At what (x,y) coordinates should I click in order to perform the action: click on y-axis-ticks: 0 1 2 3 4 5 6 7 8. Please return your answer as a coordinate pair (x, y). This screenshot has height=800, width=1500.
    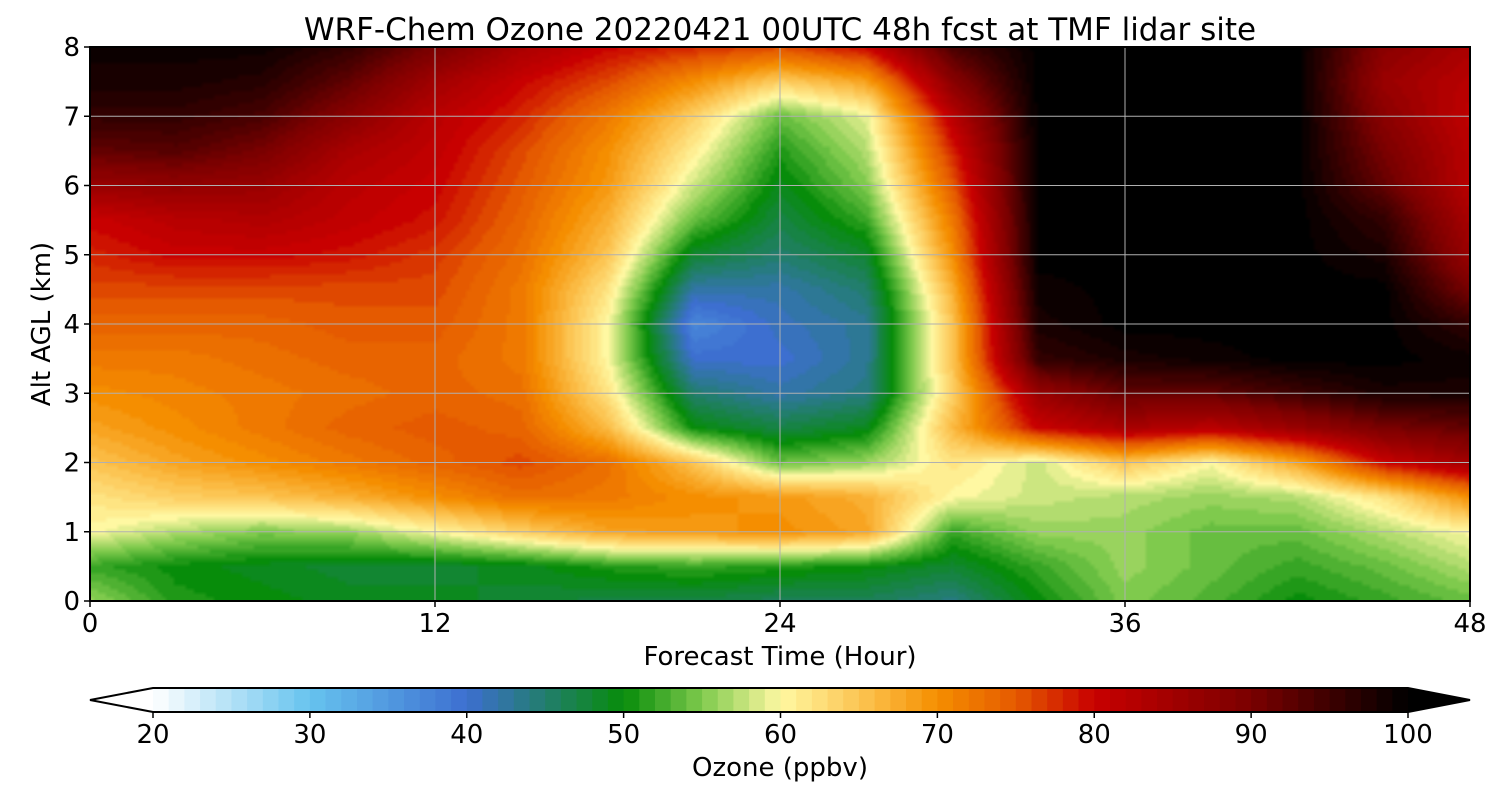
    Looking at the image, I should click on (76, 325).